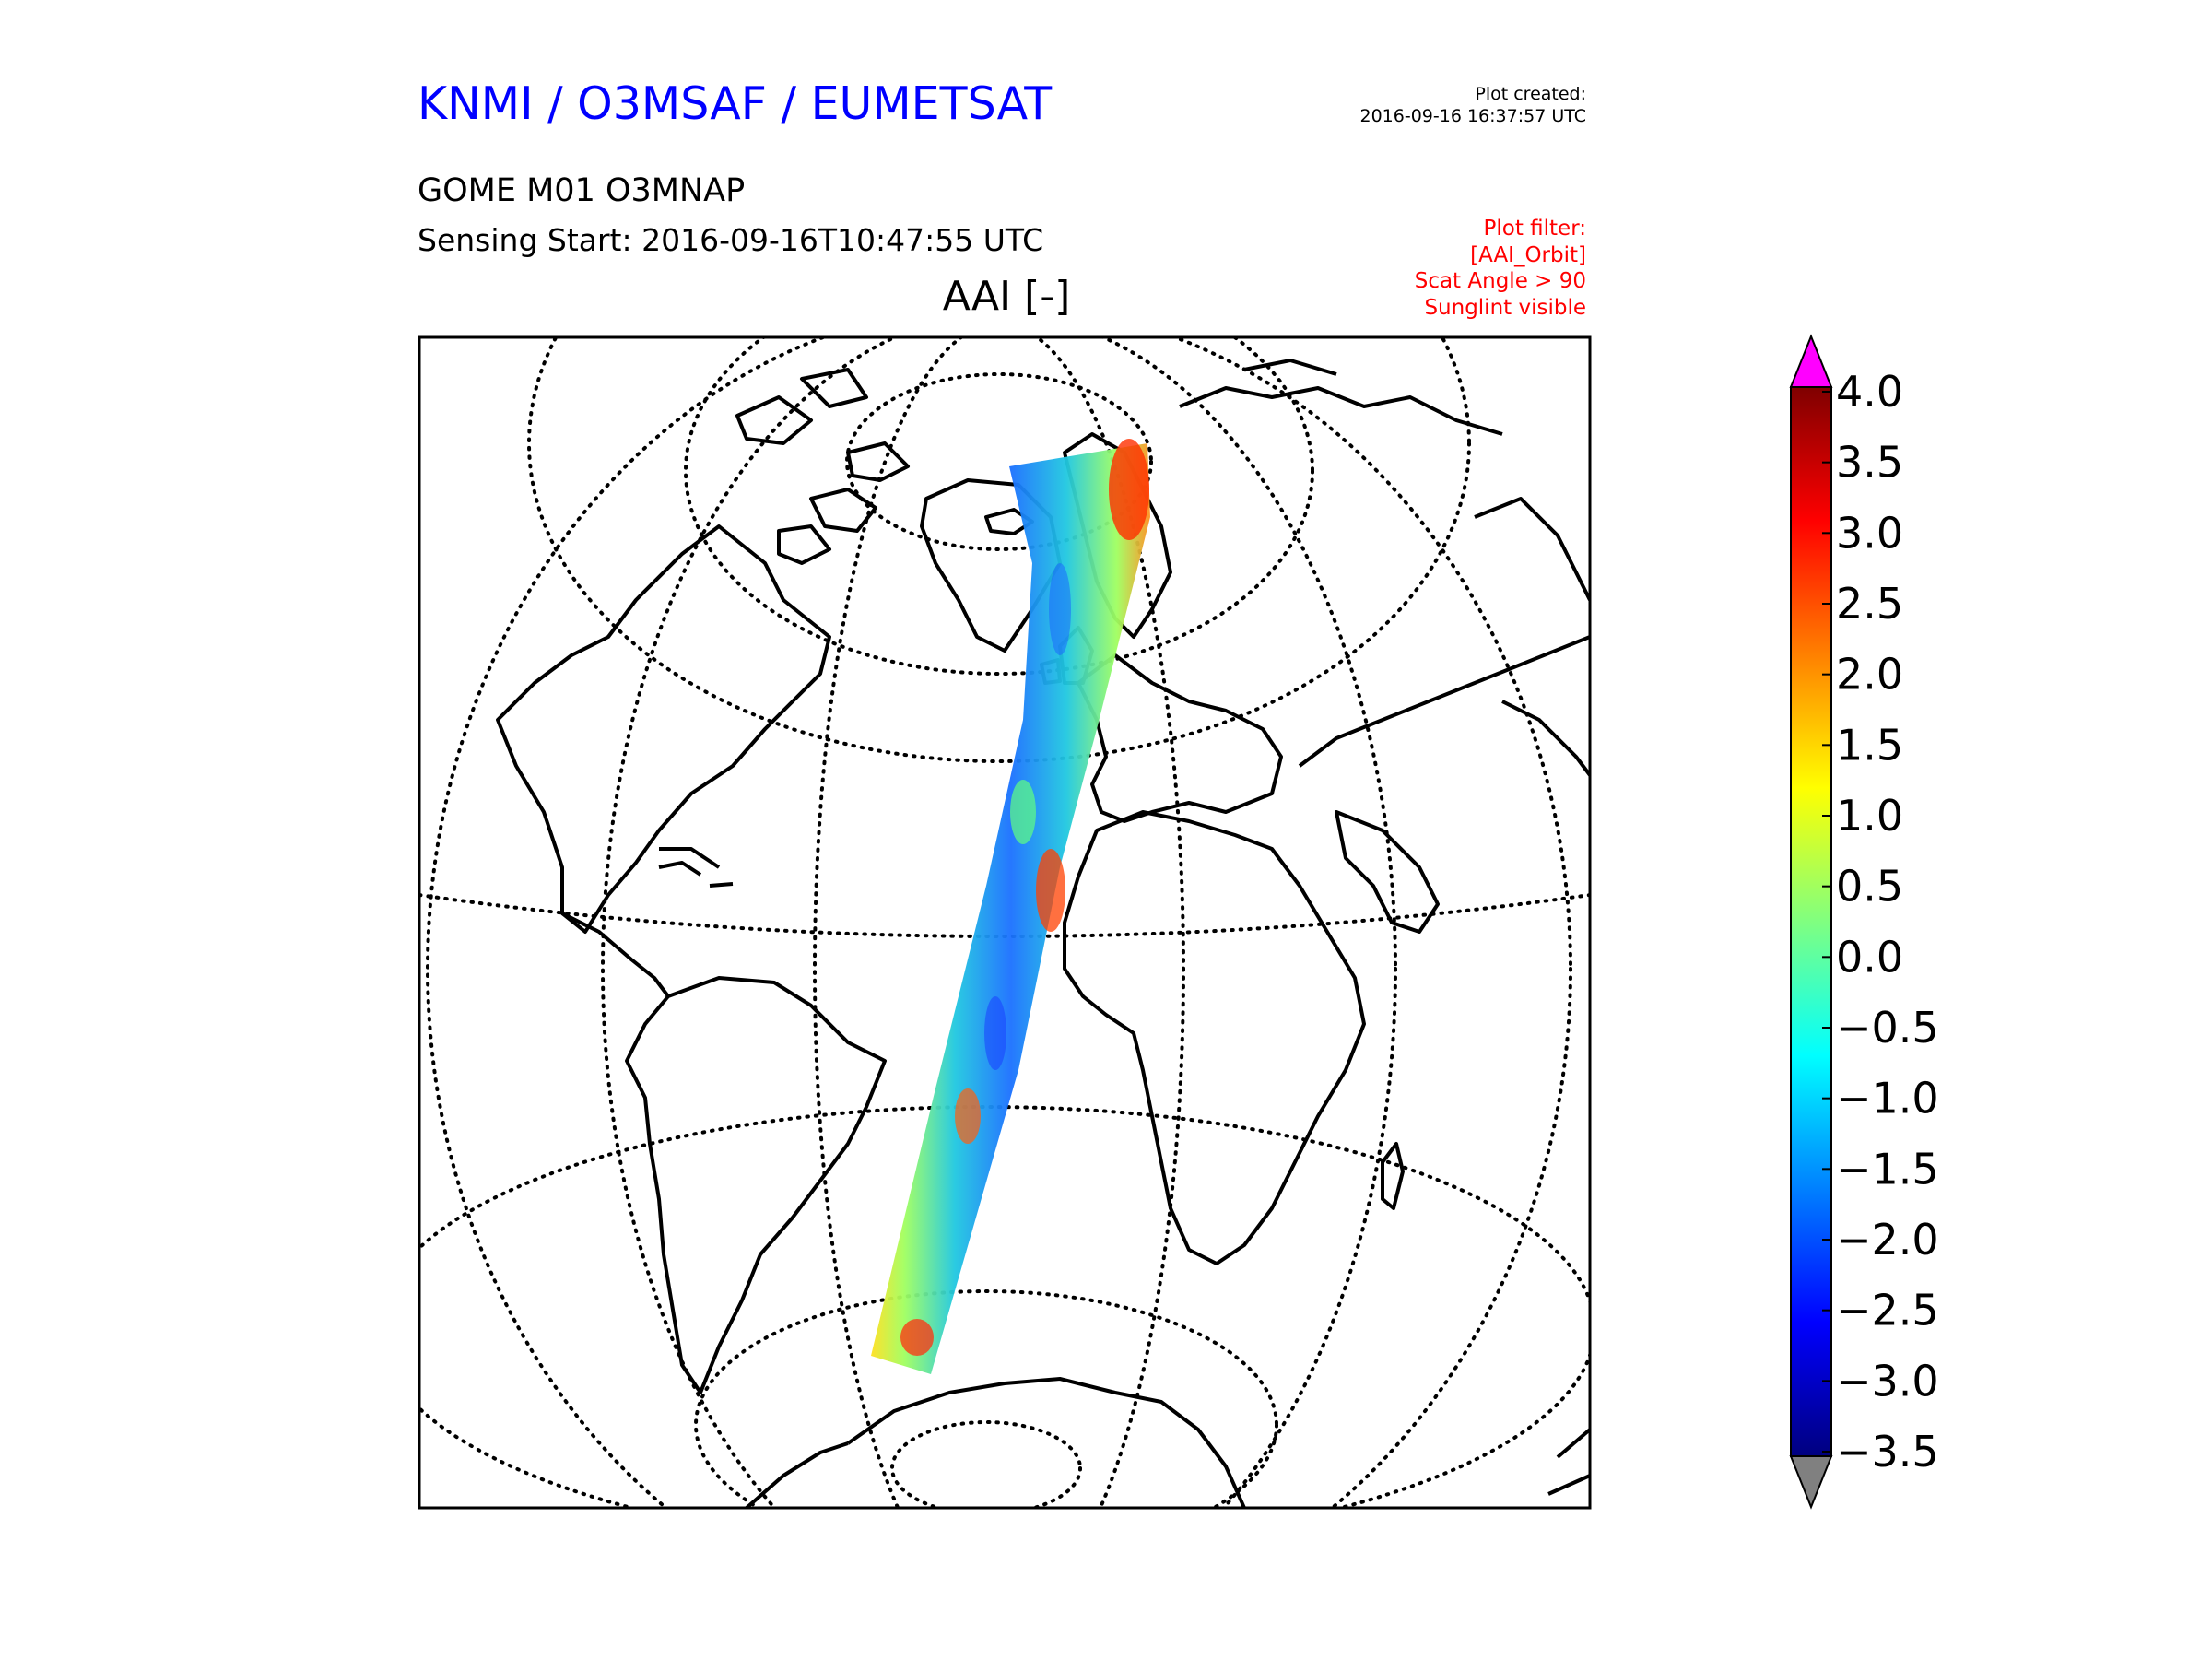 This screenshot has height=1659, width=2212. Describe the element at coordinates (1530, 94) in the screenshot. I see `plot-created-label: Plot created:` at that location.